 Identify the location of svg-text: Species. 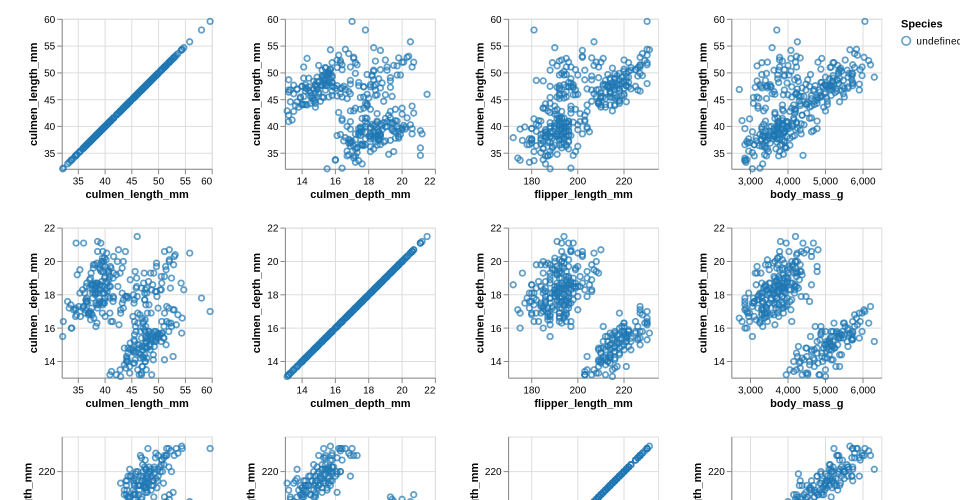
(922, 25).